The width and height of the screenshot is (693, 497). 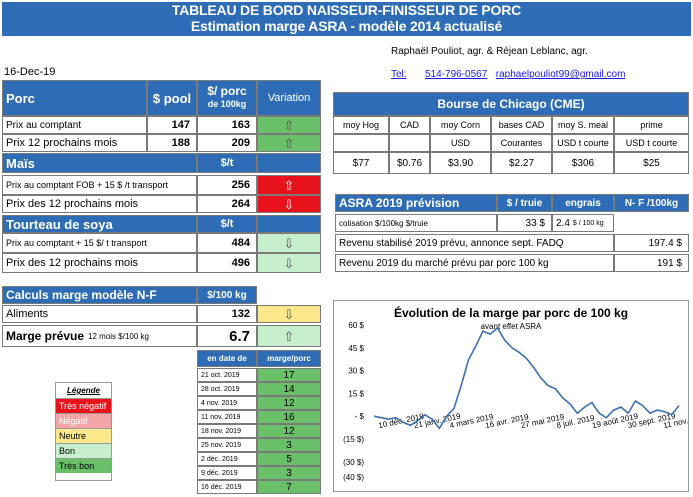 What do you see at coordinates (583, 163) in the screenshot?
I see `chicago-col-value: $306` at bounding box center [583, 163].